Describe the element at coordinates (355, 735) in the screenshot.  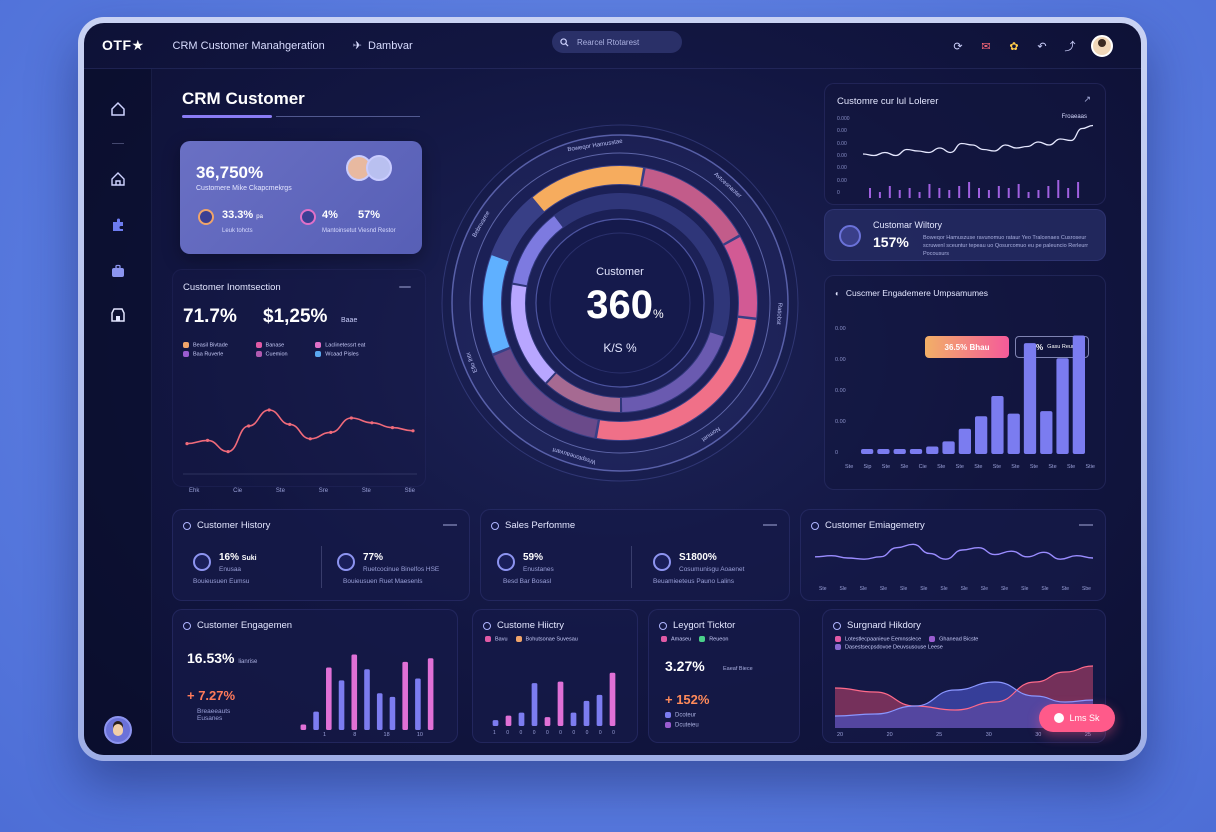
I see `customer-engagement-x-tick: 8` at that location.